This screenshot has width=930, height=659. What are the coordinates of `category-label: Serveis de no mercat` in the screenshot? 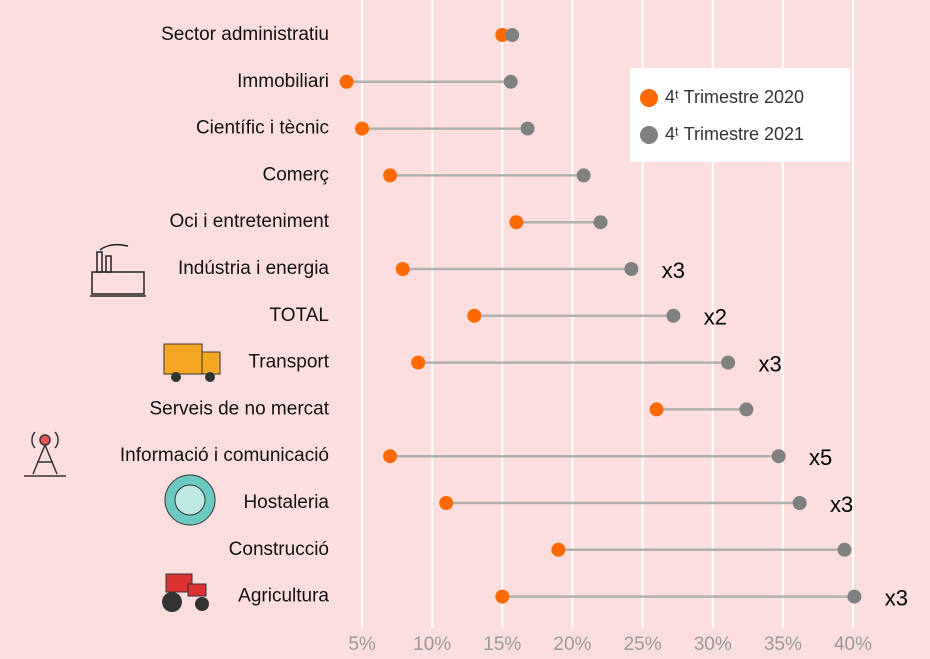 It's located at (239, 408).